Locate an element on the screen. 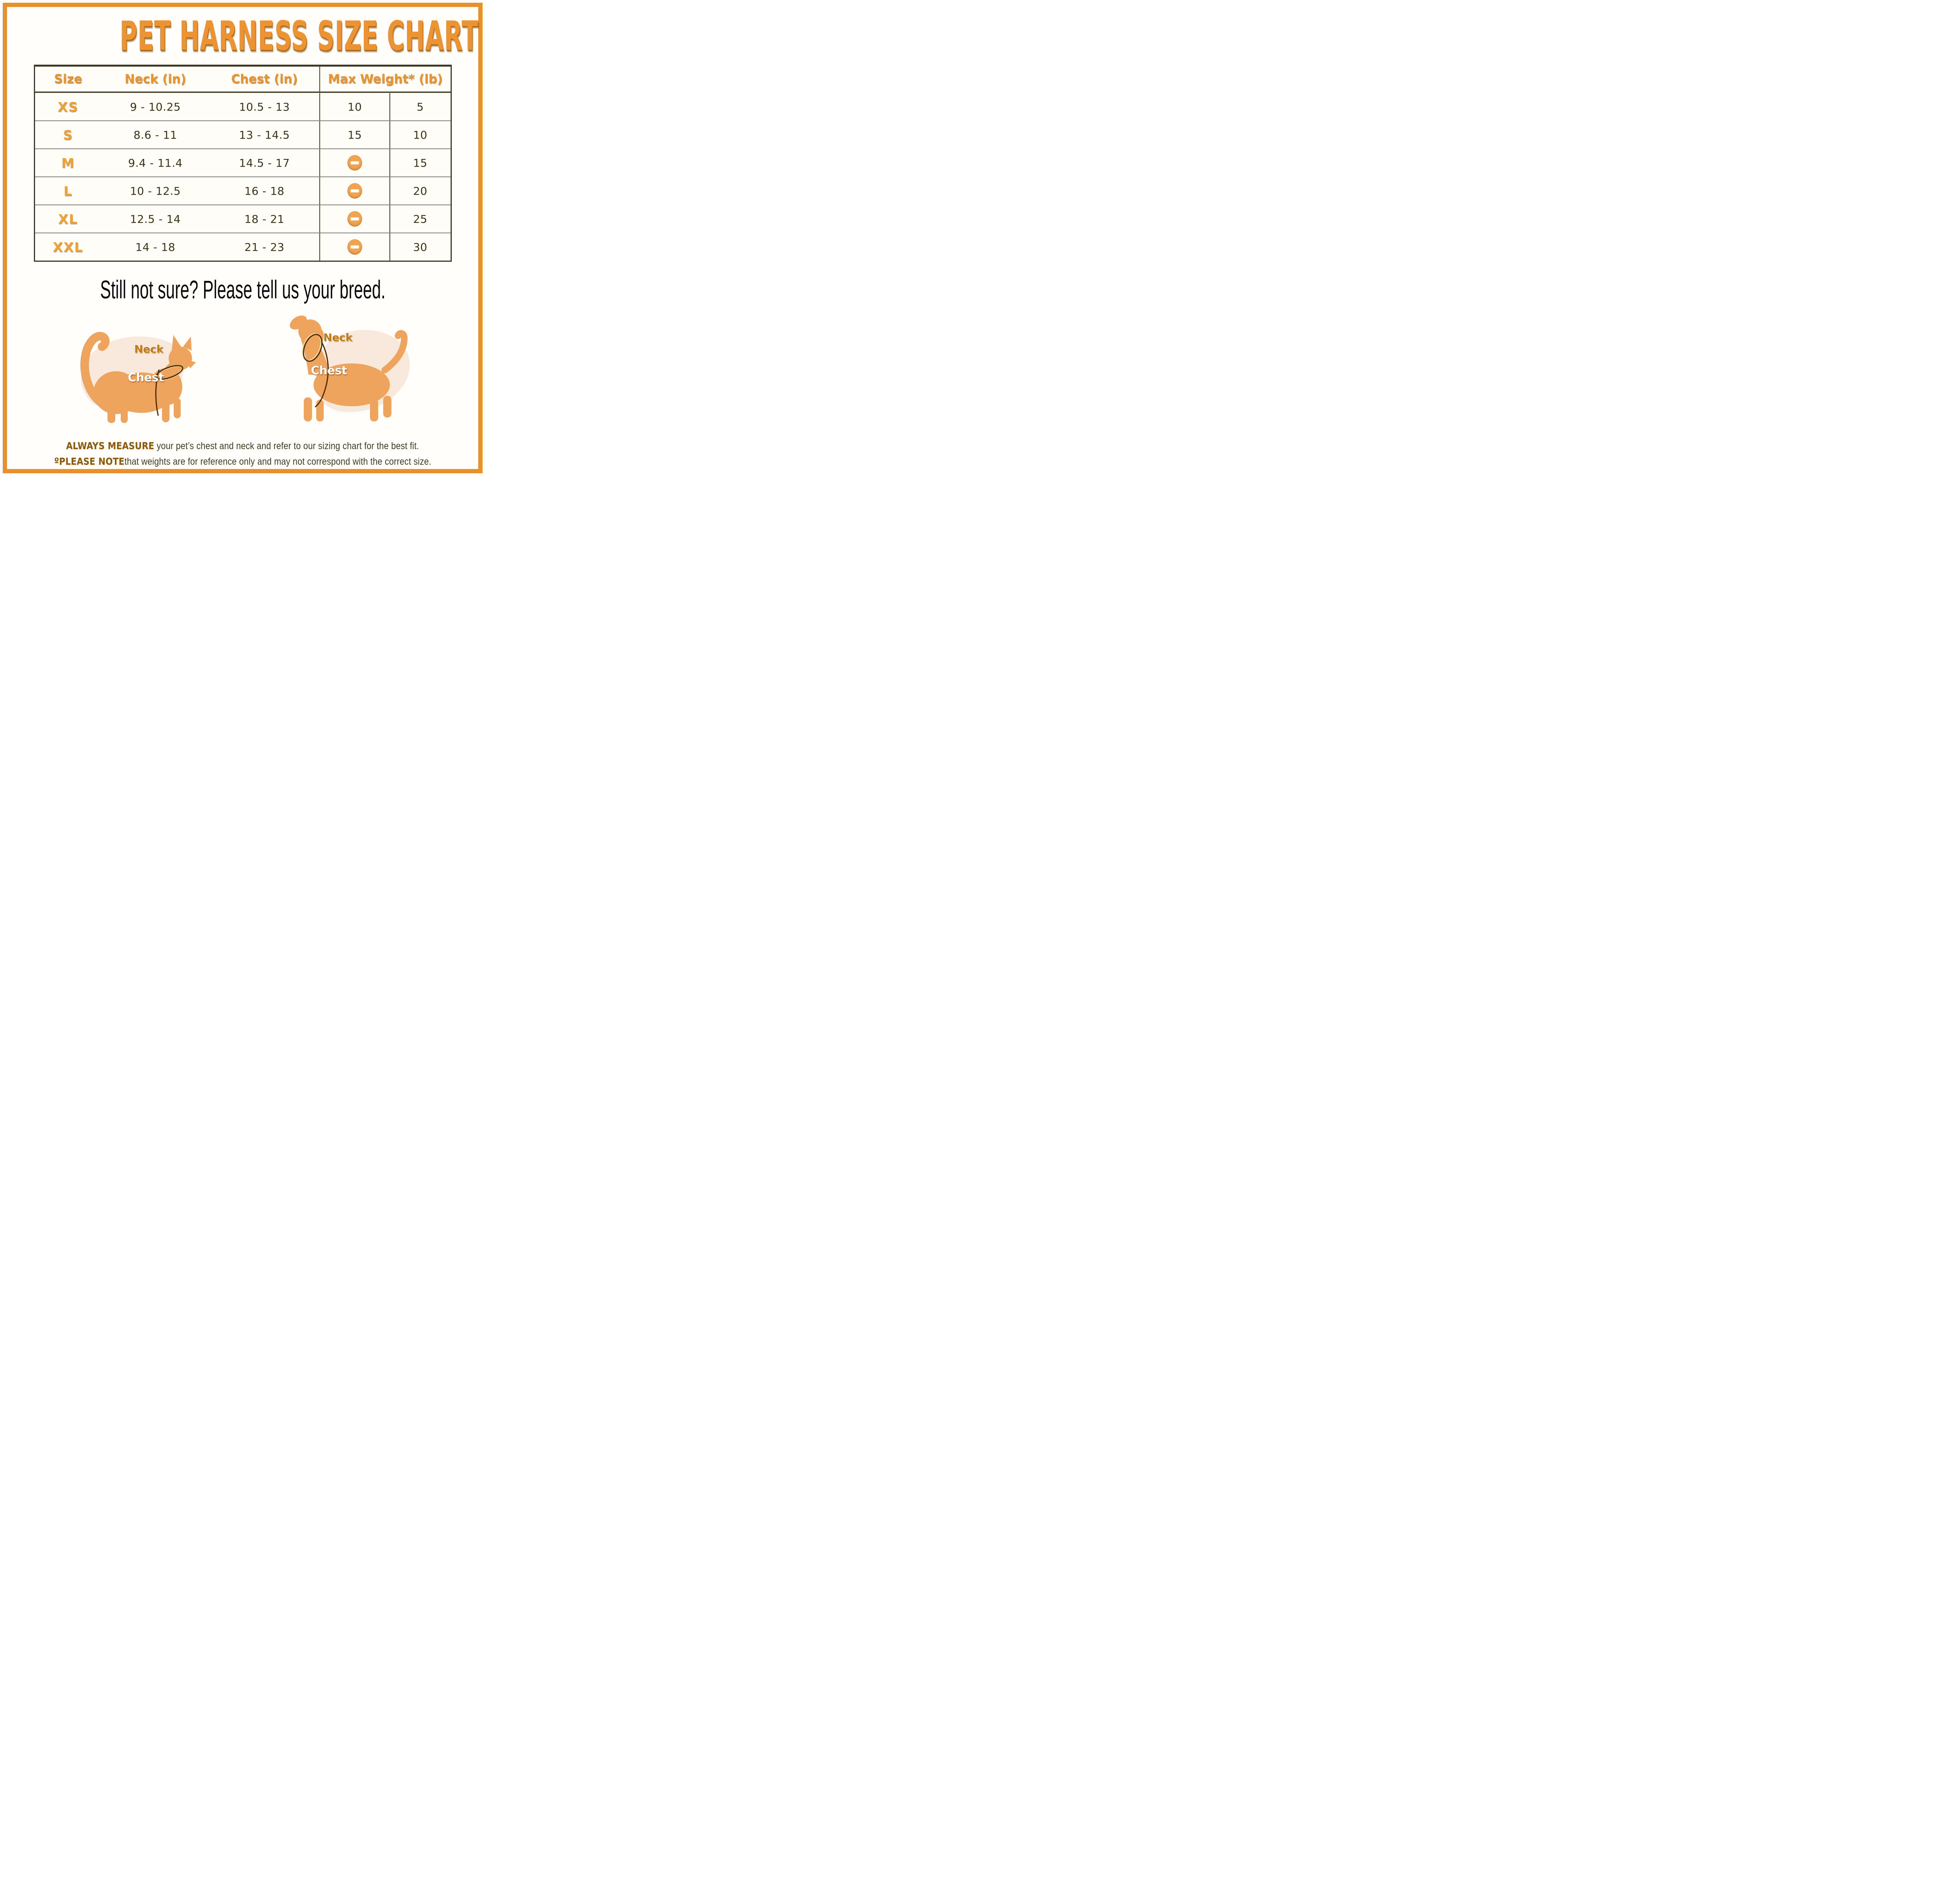  dog-weight-cell: 15 is located at coordinates (420, 163).